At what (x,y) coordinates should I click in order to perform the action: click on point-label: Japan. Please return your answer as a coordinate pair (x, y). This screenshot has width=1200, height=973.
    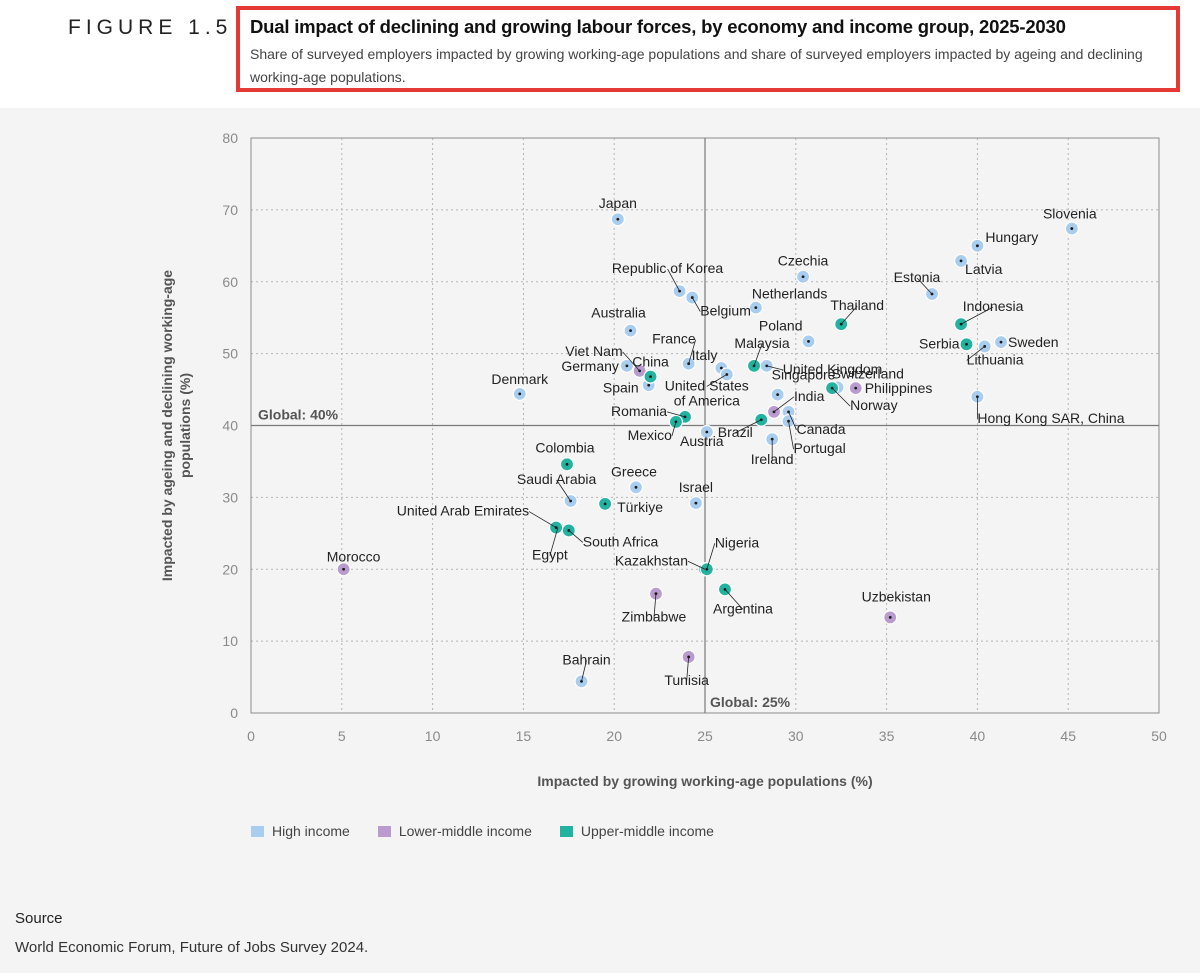
    Looking at the image, I should click on (618, 203).